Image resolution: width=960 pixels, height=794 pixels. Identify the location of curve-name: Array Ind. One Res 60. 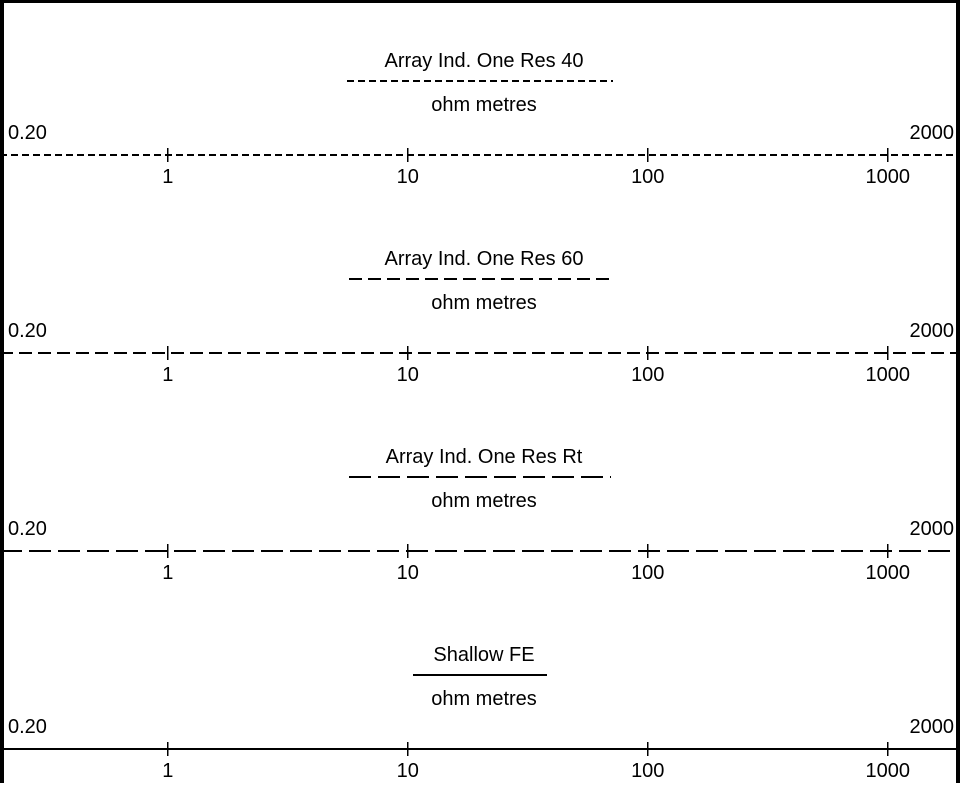
(484, 259).